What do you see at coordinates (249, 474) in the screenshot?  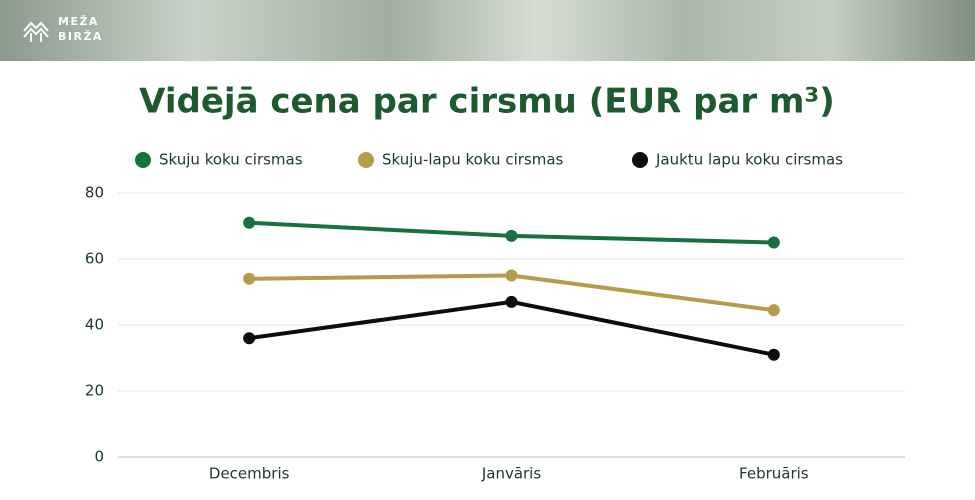 I see `x-tick-label: Decembris` at bounding box center [249, 474].